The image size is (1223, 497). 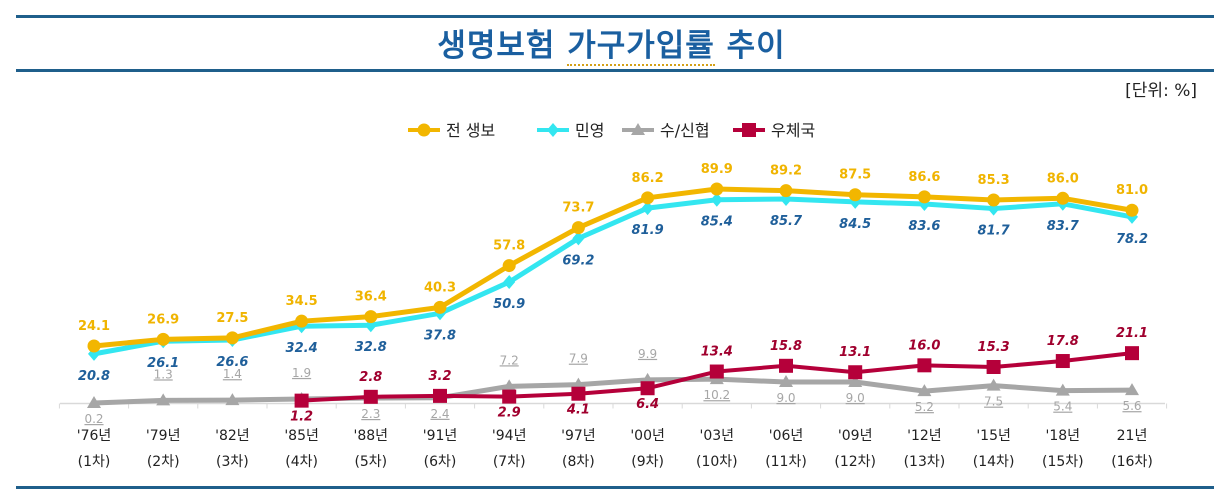 I want to click on data-label: 2.8, so click(x=370, y=377).